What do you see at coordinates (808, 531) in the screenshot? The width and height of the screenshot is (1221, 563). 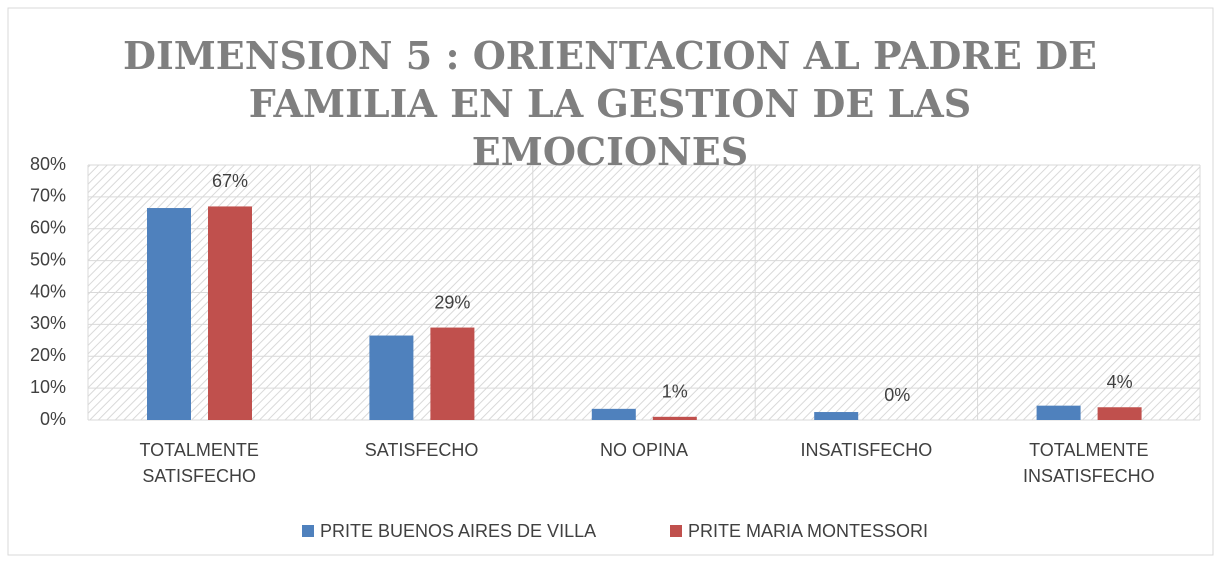 I see `legend-label: PRITE MARIA MONTESSORI` at bounding box center [808, 531].